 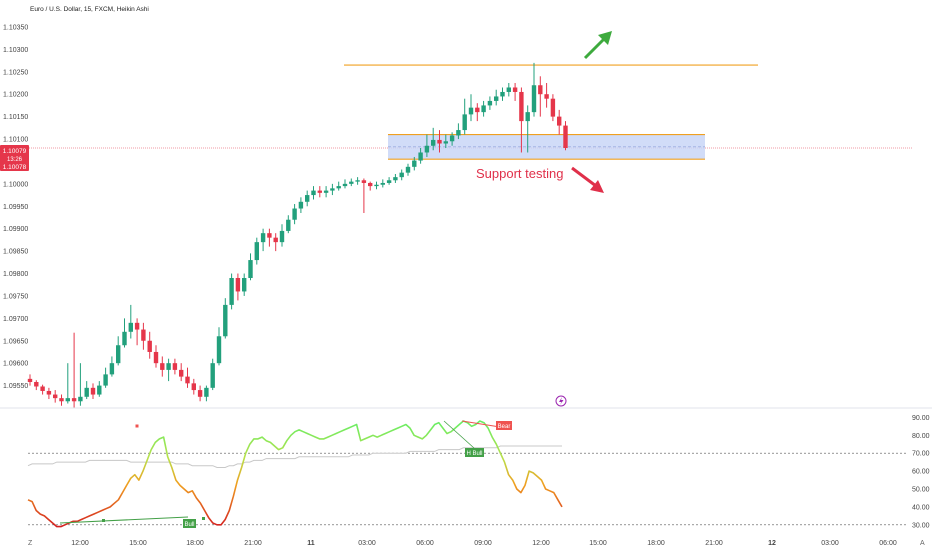 What do you see at coordinates (481, 424) in the screenshot?
I see `bear-divergence-line` at bounding box center [481, 424].